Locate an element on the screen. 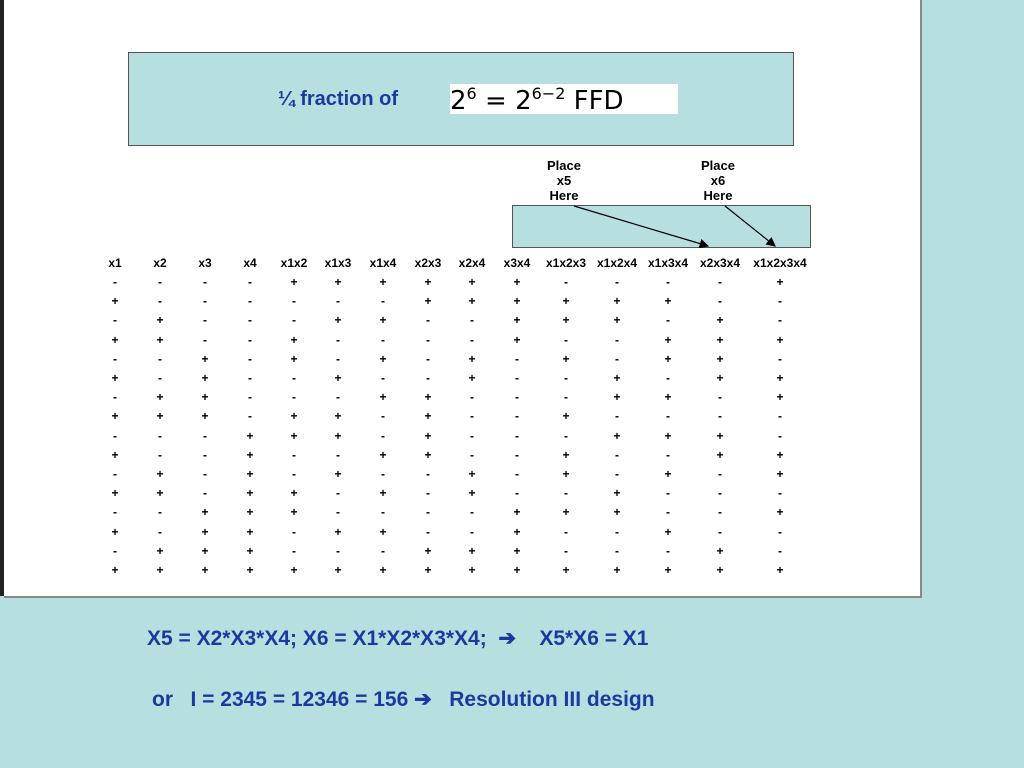  column-header: x1x3 is located at coordinates (338, 263).